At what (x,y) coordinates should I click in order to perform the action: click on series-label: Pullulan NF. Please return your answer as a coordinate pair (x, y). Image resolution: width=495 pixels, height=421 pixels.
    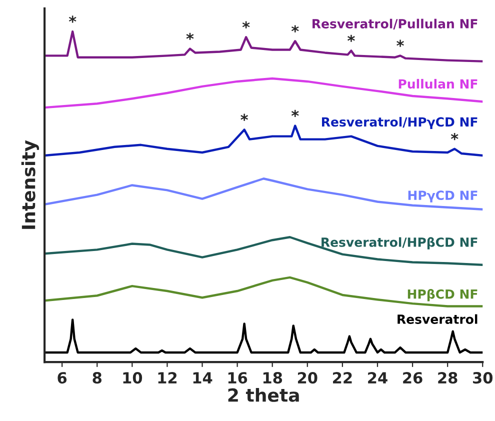
    Looking at the image, I should click on (438, 83).